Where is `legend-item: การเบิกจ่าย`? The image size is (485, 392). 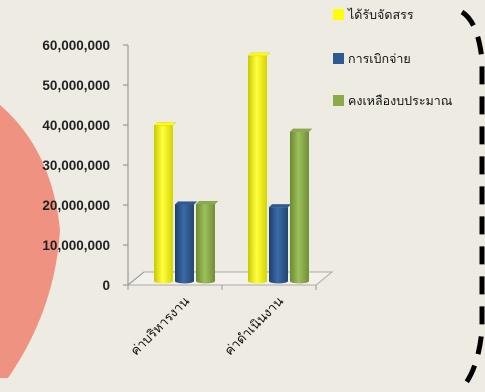
legend-item: การเบิกจ่าย is located at coordinates (372, 58).